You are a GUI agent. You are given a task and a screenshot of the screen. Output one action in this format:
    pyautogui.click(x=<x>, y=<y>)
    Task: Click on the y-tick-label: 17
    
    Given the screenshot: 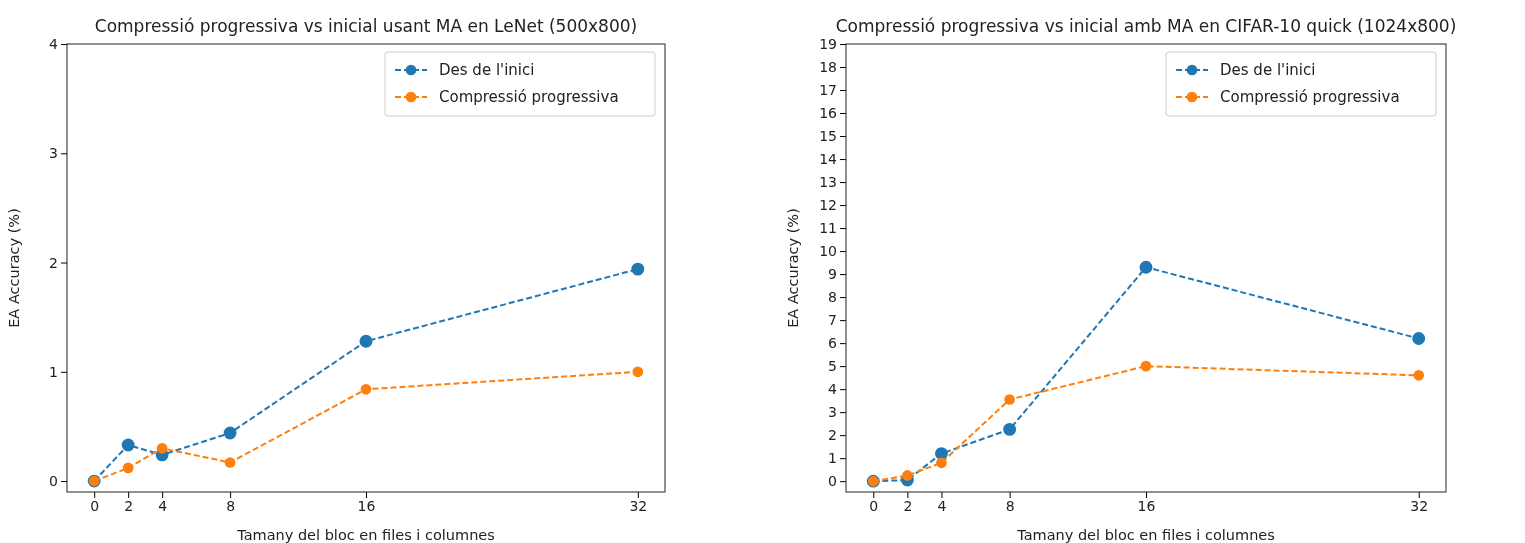 What is the action you would take?
    pyautogui.click(x=828, y=90)
    